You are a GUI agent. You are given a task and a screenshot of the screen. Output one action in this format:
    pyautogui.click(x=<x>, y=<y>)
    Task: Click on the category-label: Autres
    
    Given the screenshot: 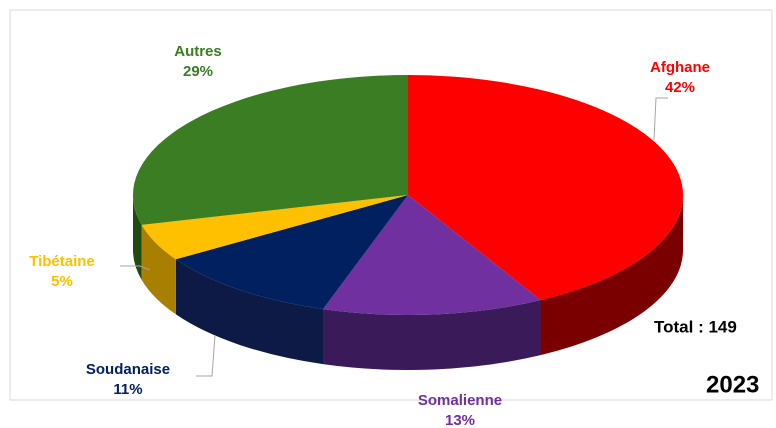 What is the action you would take?
    pyautogui.click(x=198, y=51)
    